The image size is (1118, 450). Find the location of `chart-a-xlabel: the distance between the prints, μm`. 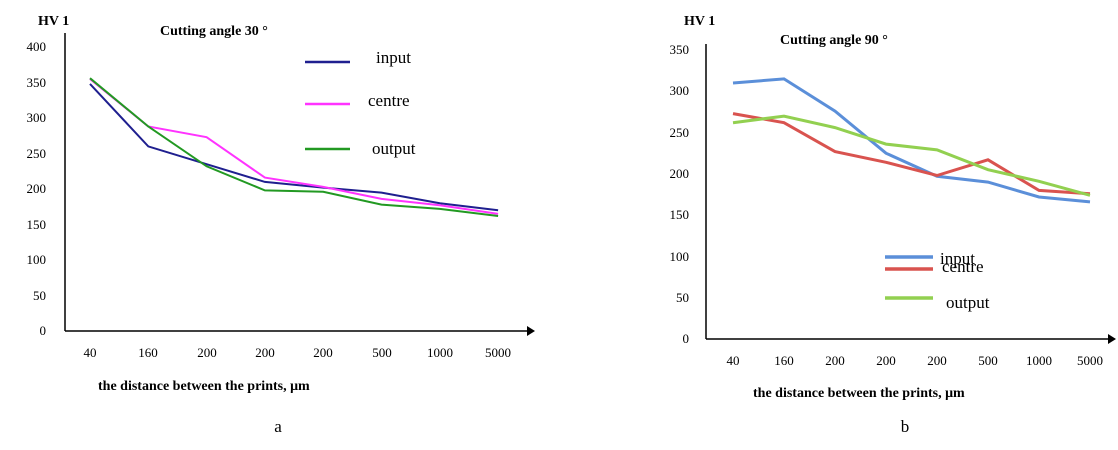

chart-a-xlabel: the distance between the prints, μm is located at coordinates (204, 386).